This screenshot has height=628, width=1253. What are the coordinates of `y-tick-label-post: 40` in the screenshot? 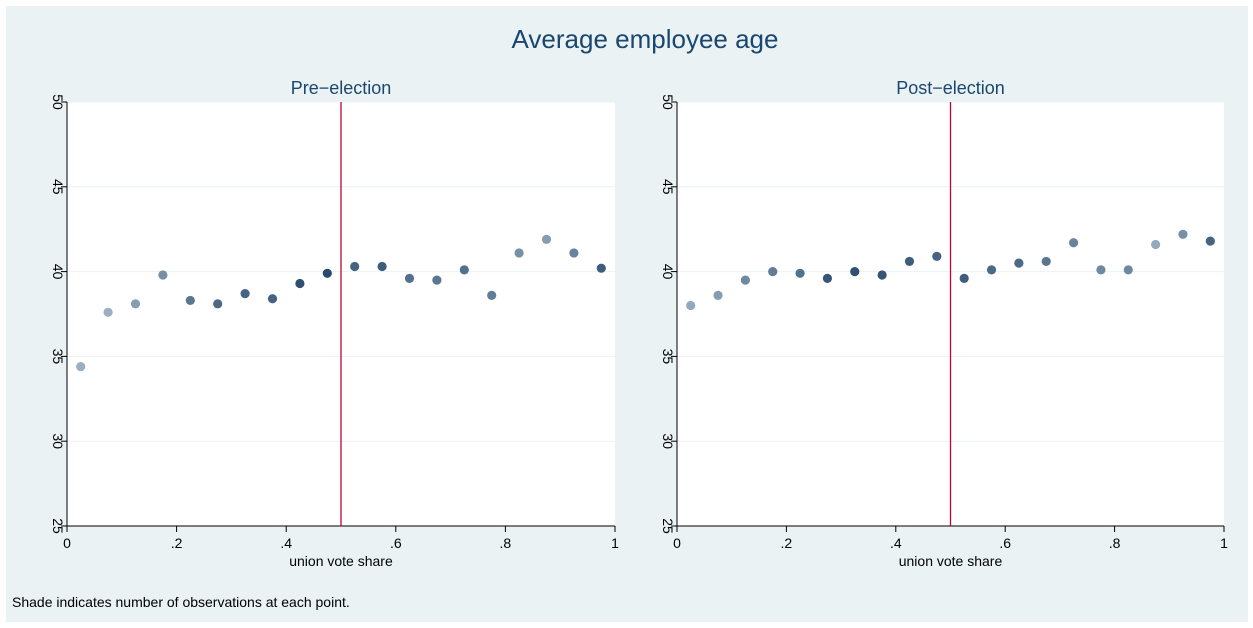 It's located at (668, 272).